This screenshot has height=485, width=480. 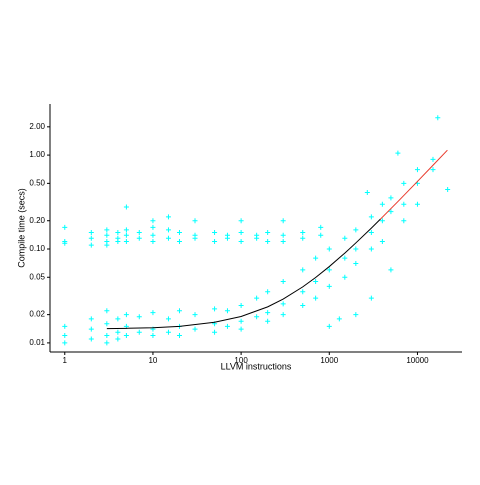 I want to click on y-axis-label: Compile time (secs), so click(x=21, y=228).